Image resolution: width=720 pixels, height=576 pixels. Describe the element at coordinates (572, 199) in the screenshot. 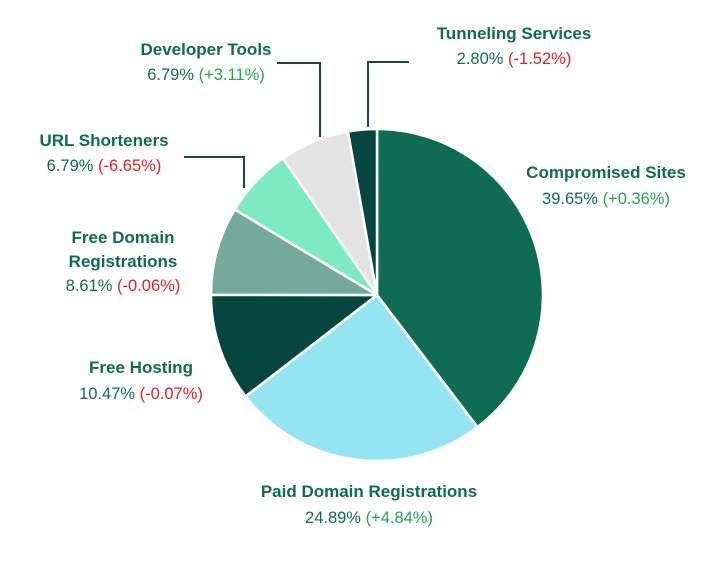

I see `slice-value-compromised-sites: 39.65%` at that location.